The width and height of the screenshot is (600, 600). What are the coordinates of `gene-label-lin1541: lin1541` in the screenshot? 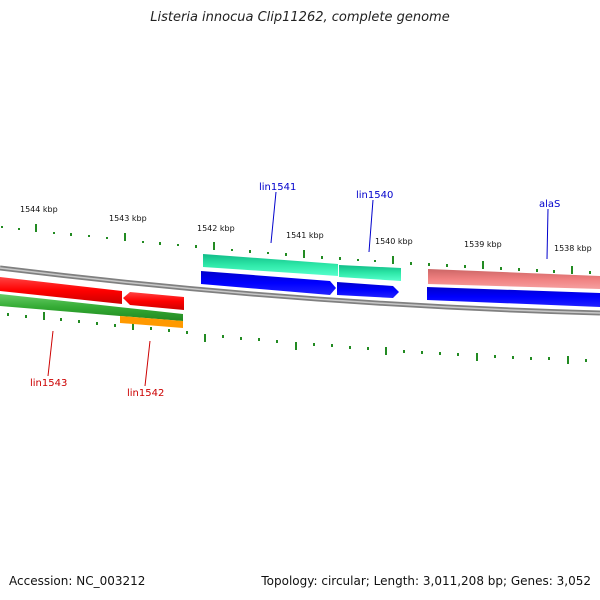 It's located at (277, 187).